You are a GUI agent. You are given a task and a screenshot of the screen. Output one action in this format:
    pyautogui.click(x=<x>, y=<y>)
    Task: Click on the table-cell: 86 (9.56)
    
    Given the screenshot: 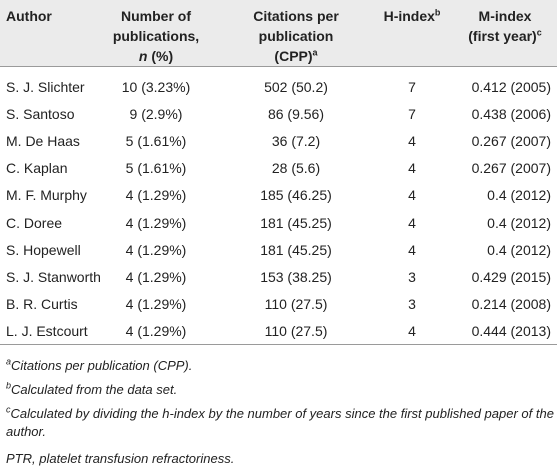 What is the action you would take?
    pyautogui.click(x=296, y=114)
    